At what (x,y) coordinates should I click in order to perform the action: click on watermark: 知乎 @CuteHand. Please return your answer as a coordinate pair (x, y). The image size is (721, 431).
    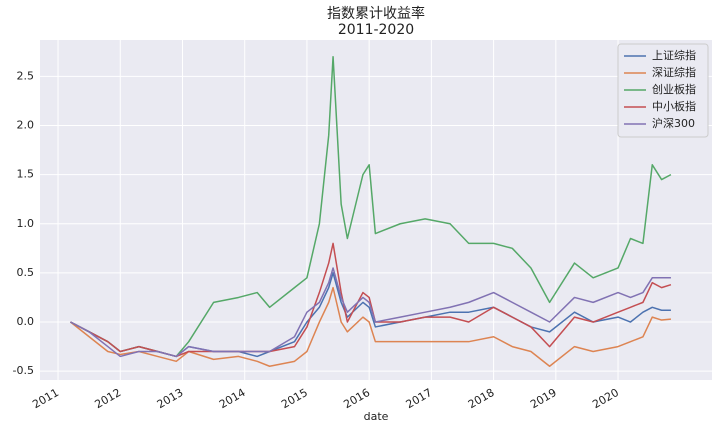
    Looking at the image, I should click on (613, 401).